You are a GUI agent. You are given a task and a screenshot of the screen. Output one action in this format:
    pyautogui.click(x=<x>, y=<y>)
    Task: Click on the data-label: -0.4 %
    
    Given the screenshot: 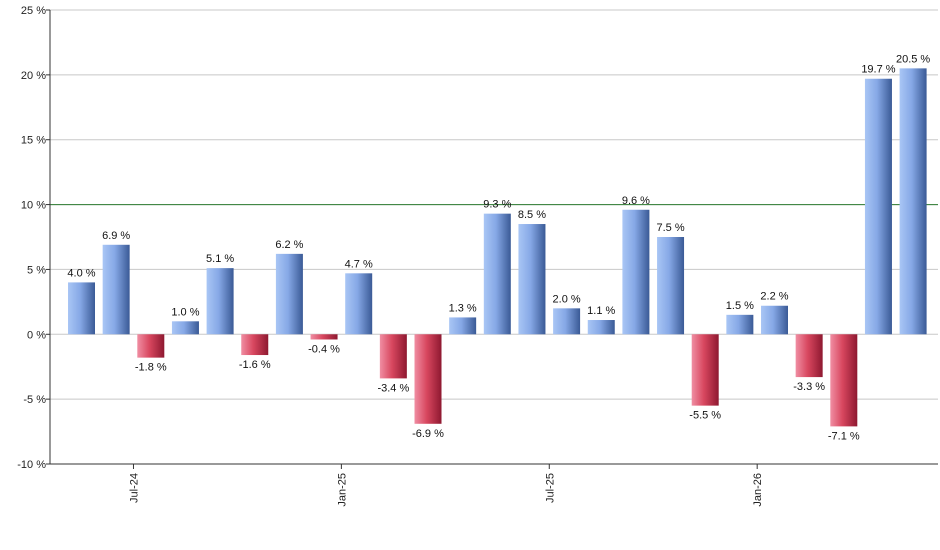 What is the action you would take?
    pyautogui.click(x=324, y=349)
    